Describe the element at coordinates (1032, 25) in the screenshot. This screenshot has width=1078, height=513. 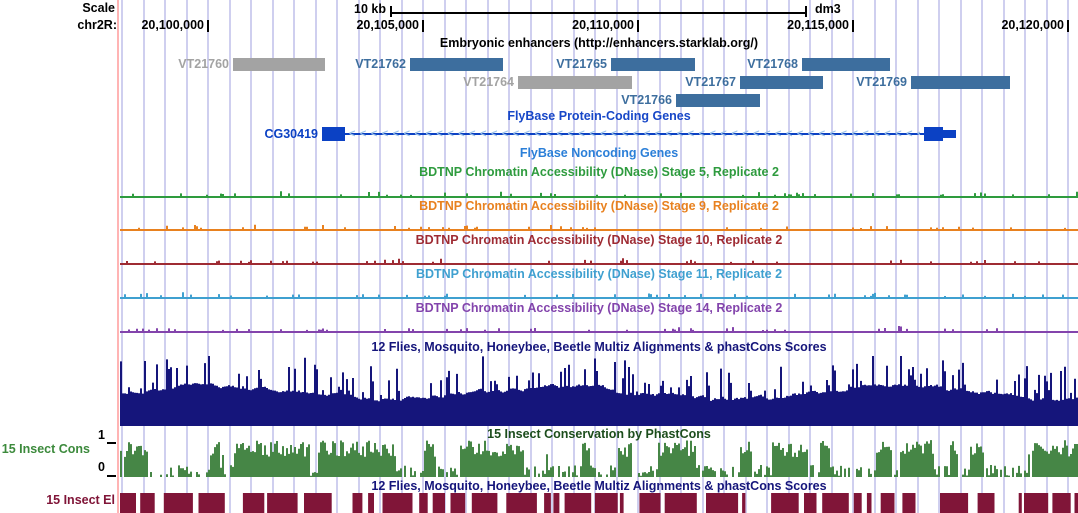
I see `coordinate-label: 20,120,000` at that location.